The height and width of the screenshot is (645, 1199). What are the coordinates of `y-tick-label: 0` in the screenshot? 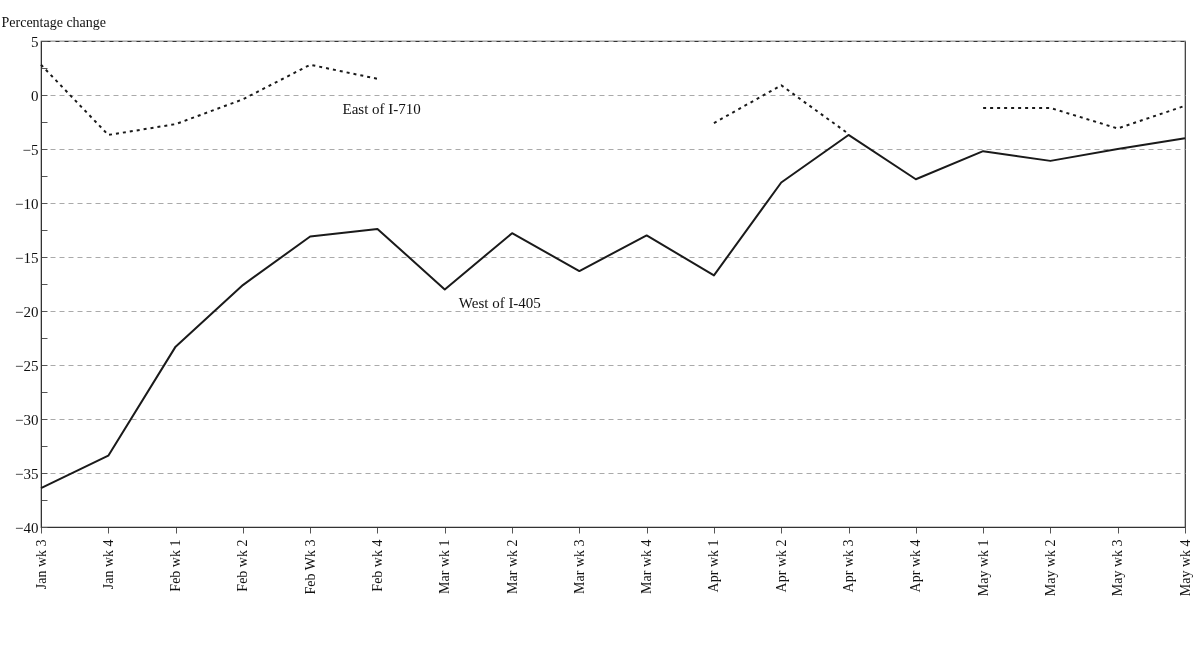 It's located at (35, 95).